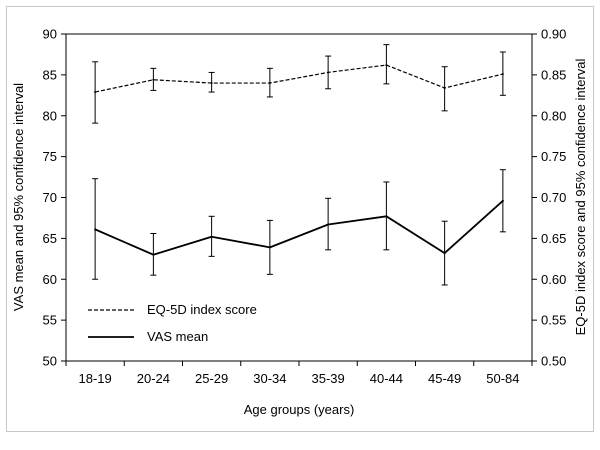  I want to click on y-tick-label-left: 50, so click(50, 361).